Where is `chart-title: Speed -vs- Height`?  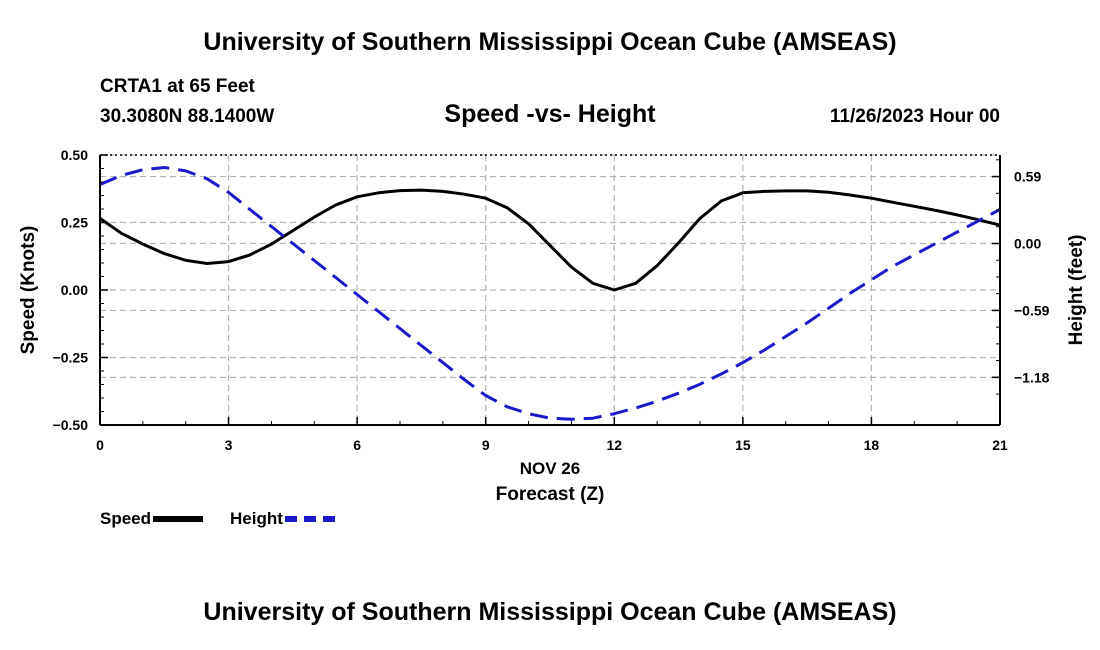 chart-title: Speed -vs- Height is located at coordinates (550, 114).